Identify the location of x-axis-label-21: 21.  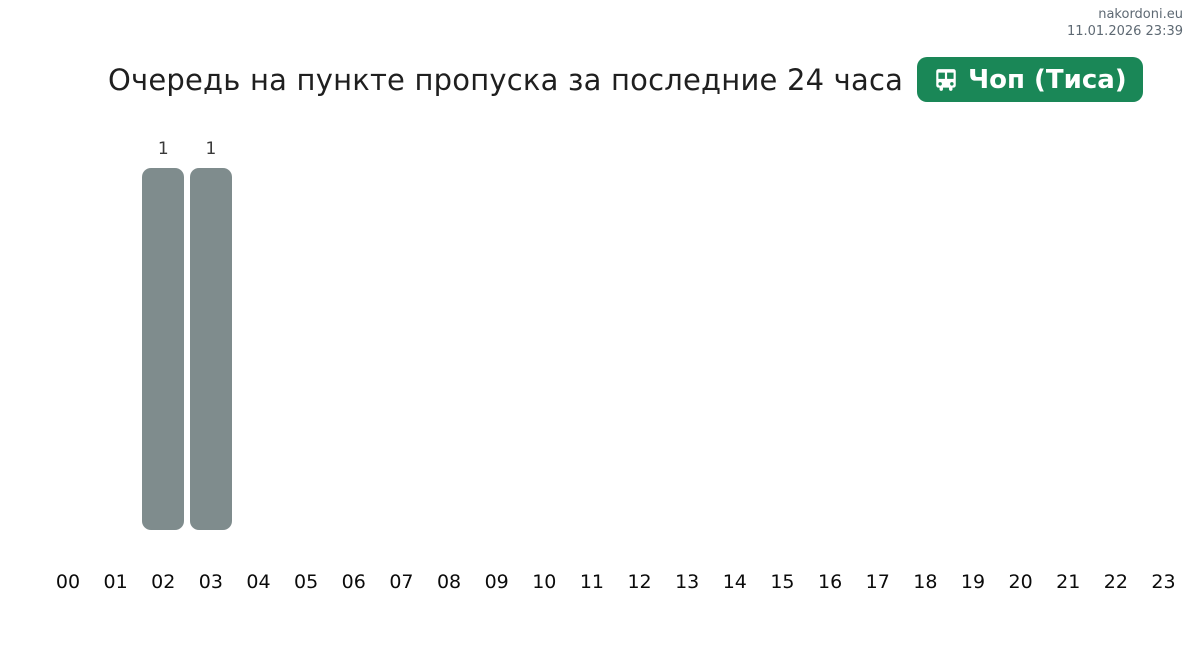
(1068, 582).